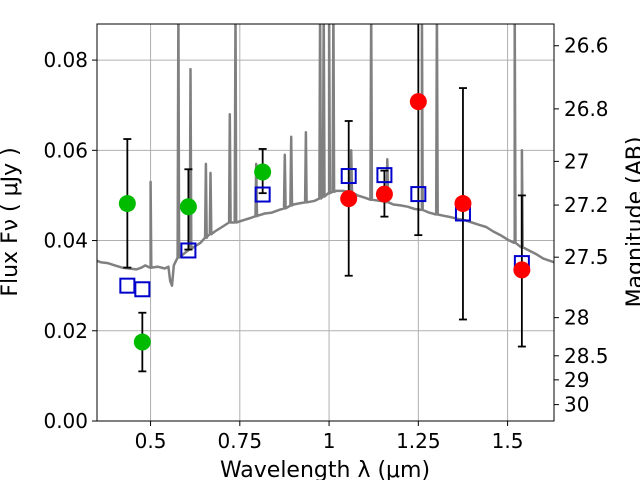 The width and height of the screenshot is (640, 480). What do you see at coordinates (11, 221) in the screenshot?
I see `y-axis-label: Flux Fν ( μJy )` at bounding box center [11, 221].